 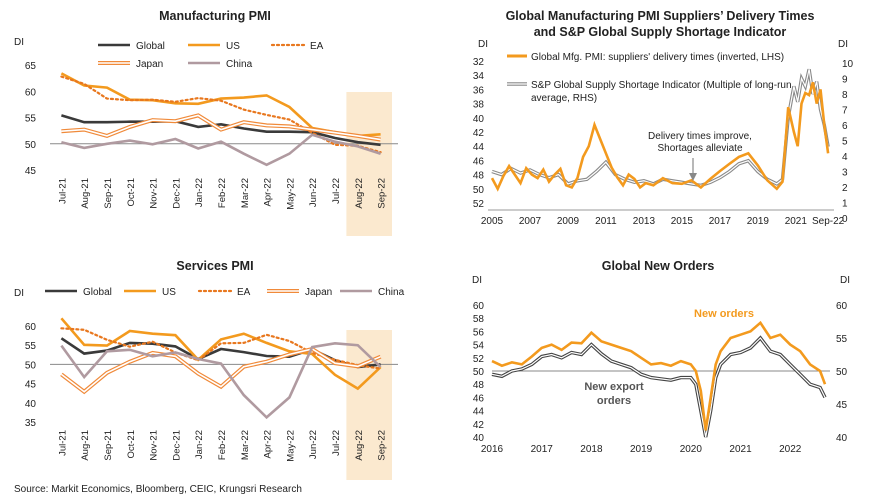 I want to click on x-tick-label: 2018, so click(x=591, y=449).